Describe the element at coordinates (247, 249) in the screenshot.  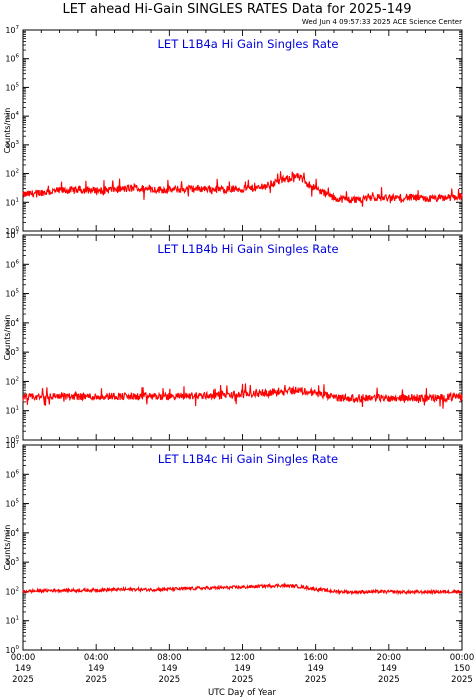
I see `panel-b-title: LET L1B4b Hi Gain Singles Rate` at that location.